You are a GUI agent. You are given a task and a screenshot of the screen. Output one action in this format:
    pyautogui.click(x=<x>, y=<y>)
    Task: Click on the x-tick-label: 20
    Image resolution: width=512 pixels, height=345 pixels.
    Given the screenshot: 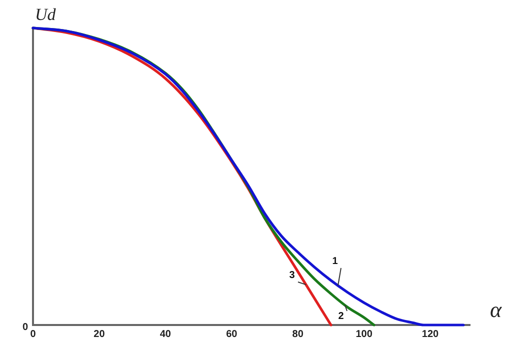 What is the action you would take?
    pyautogui.click(x=100, y=334)
    